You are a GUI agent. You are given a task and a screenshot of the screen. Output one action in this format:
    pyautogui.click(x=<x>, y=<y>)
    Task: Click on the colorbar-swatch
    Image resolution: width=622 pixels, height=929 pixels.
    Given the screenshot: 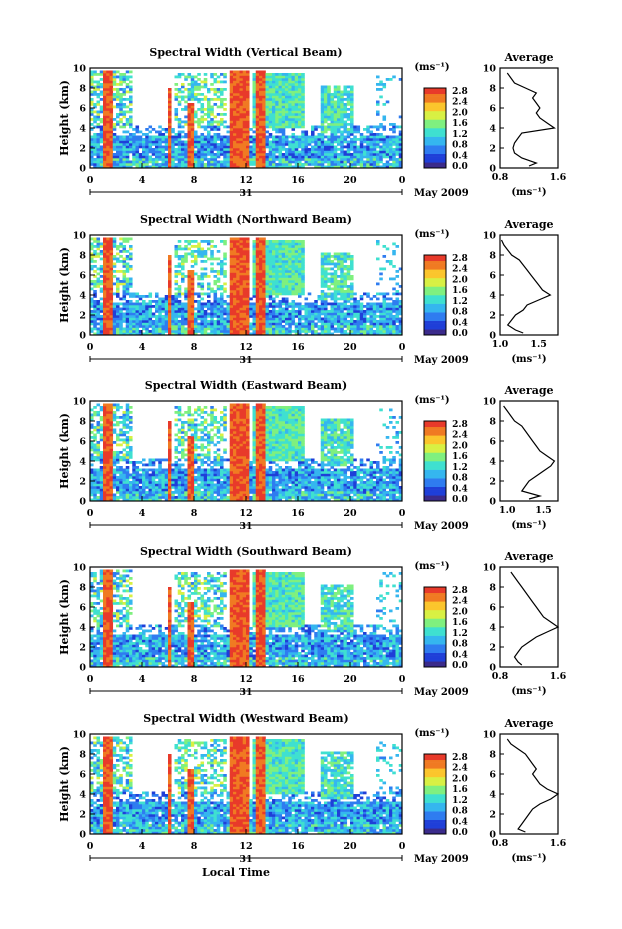 What is the action you would take?
    pyautogui.click(x=435, y=104)
    